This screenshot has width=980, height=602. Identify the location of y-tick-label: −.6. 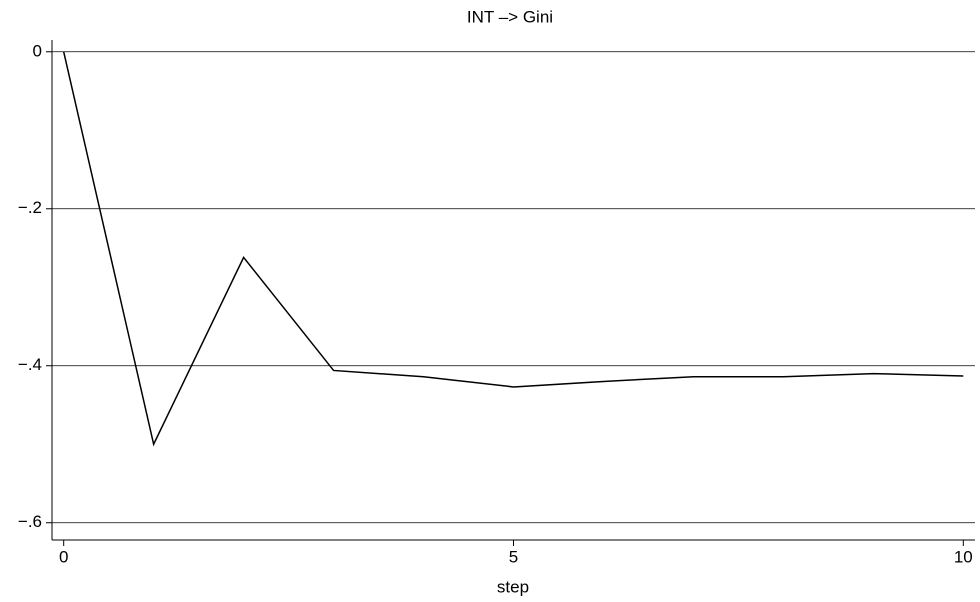
(30, 521).